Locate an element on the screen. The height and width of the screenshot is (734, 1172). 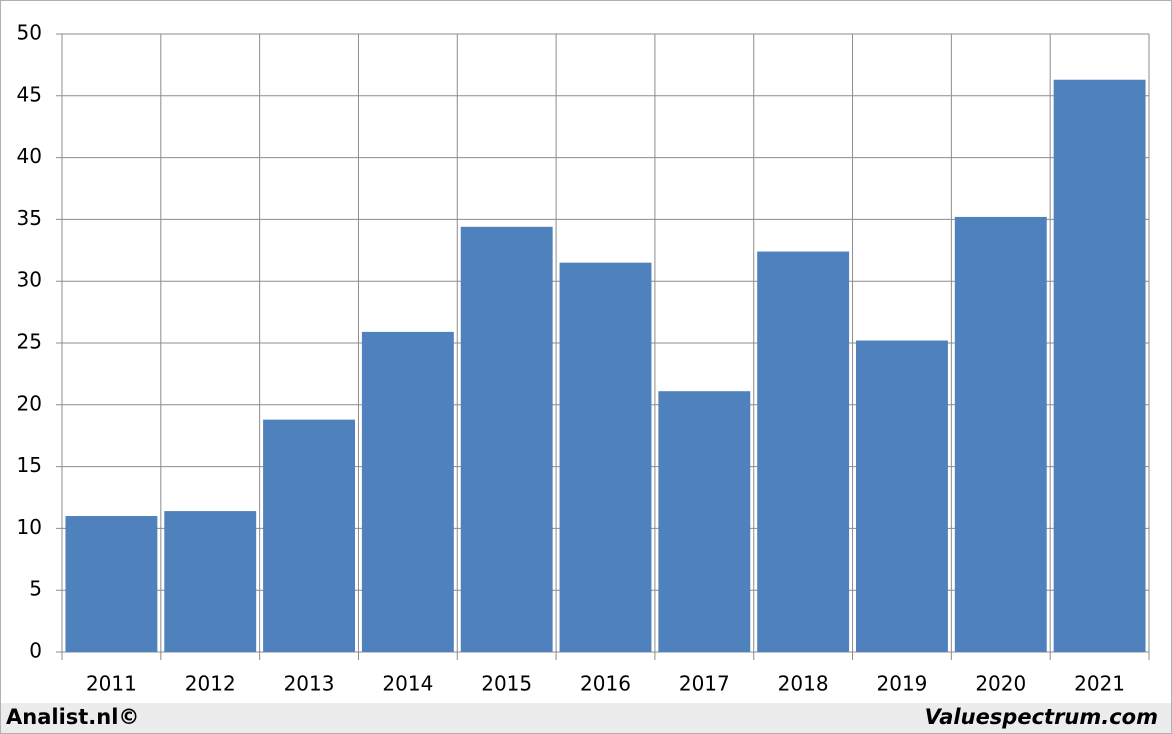
y-tick-label: 50 is located at coordinates (29, 33).